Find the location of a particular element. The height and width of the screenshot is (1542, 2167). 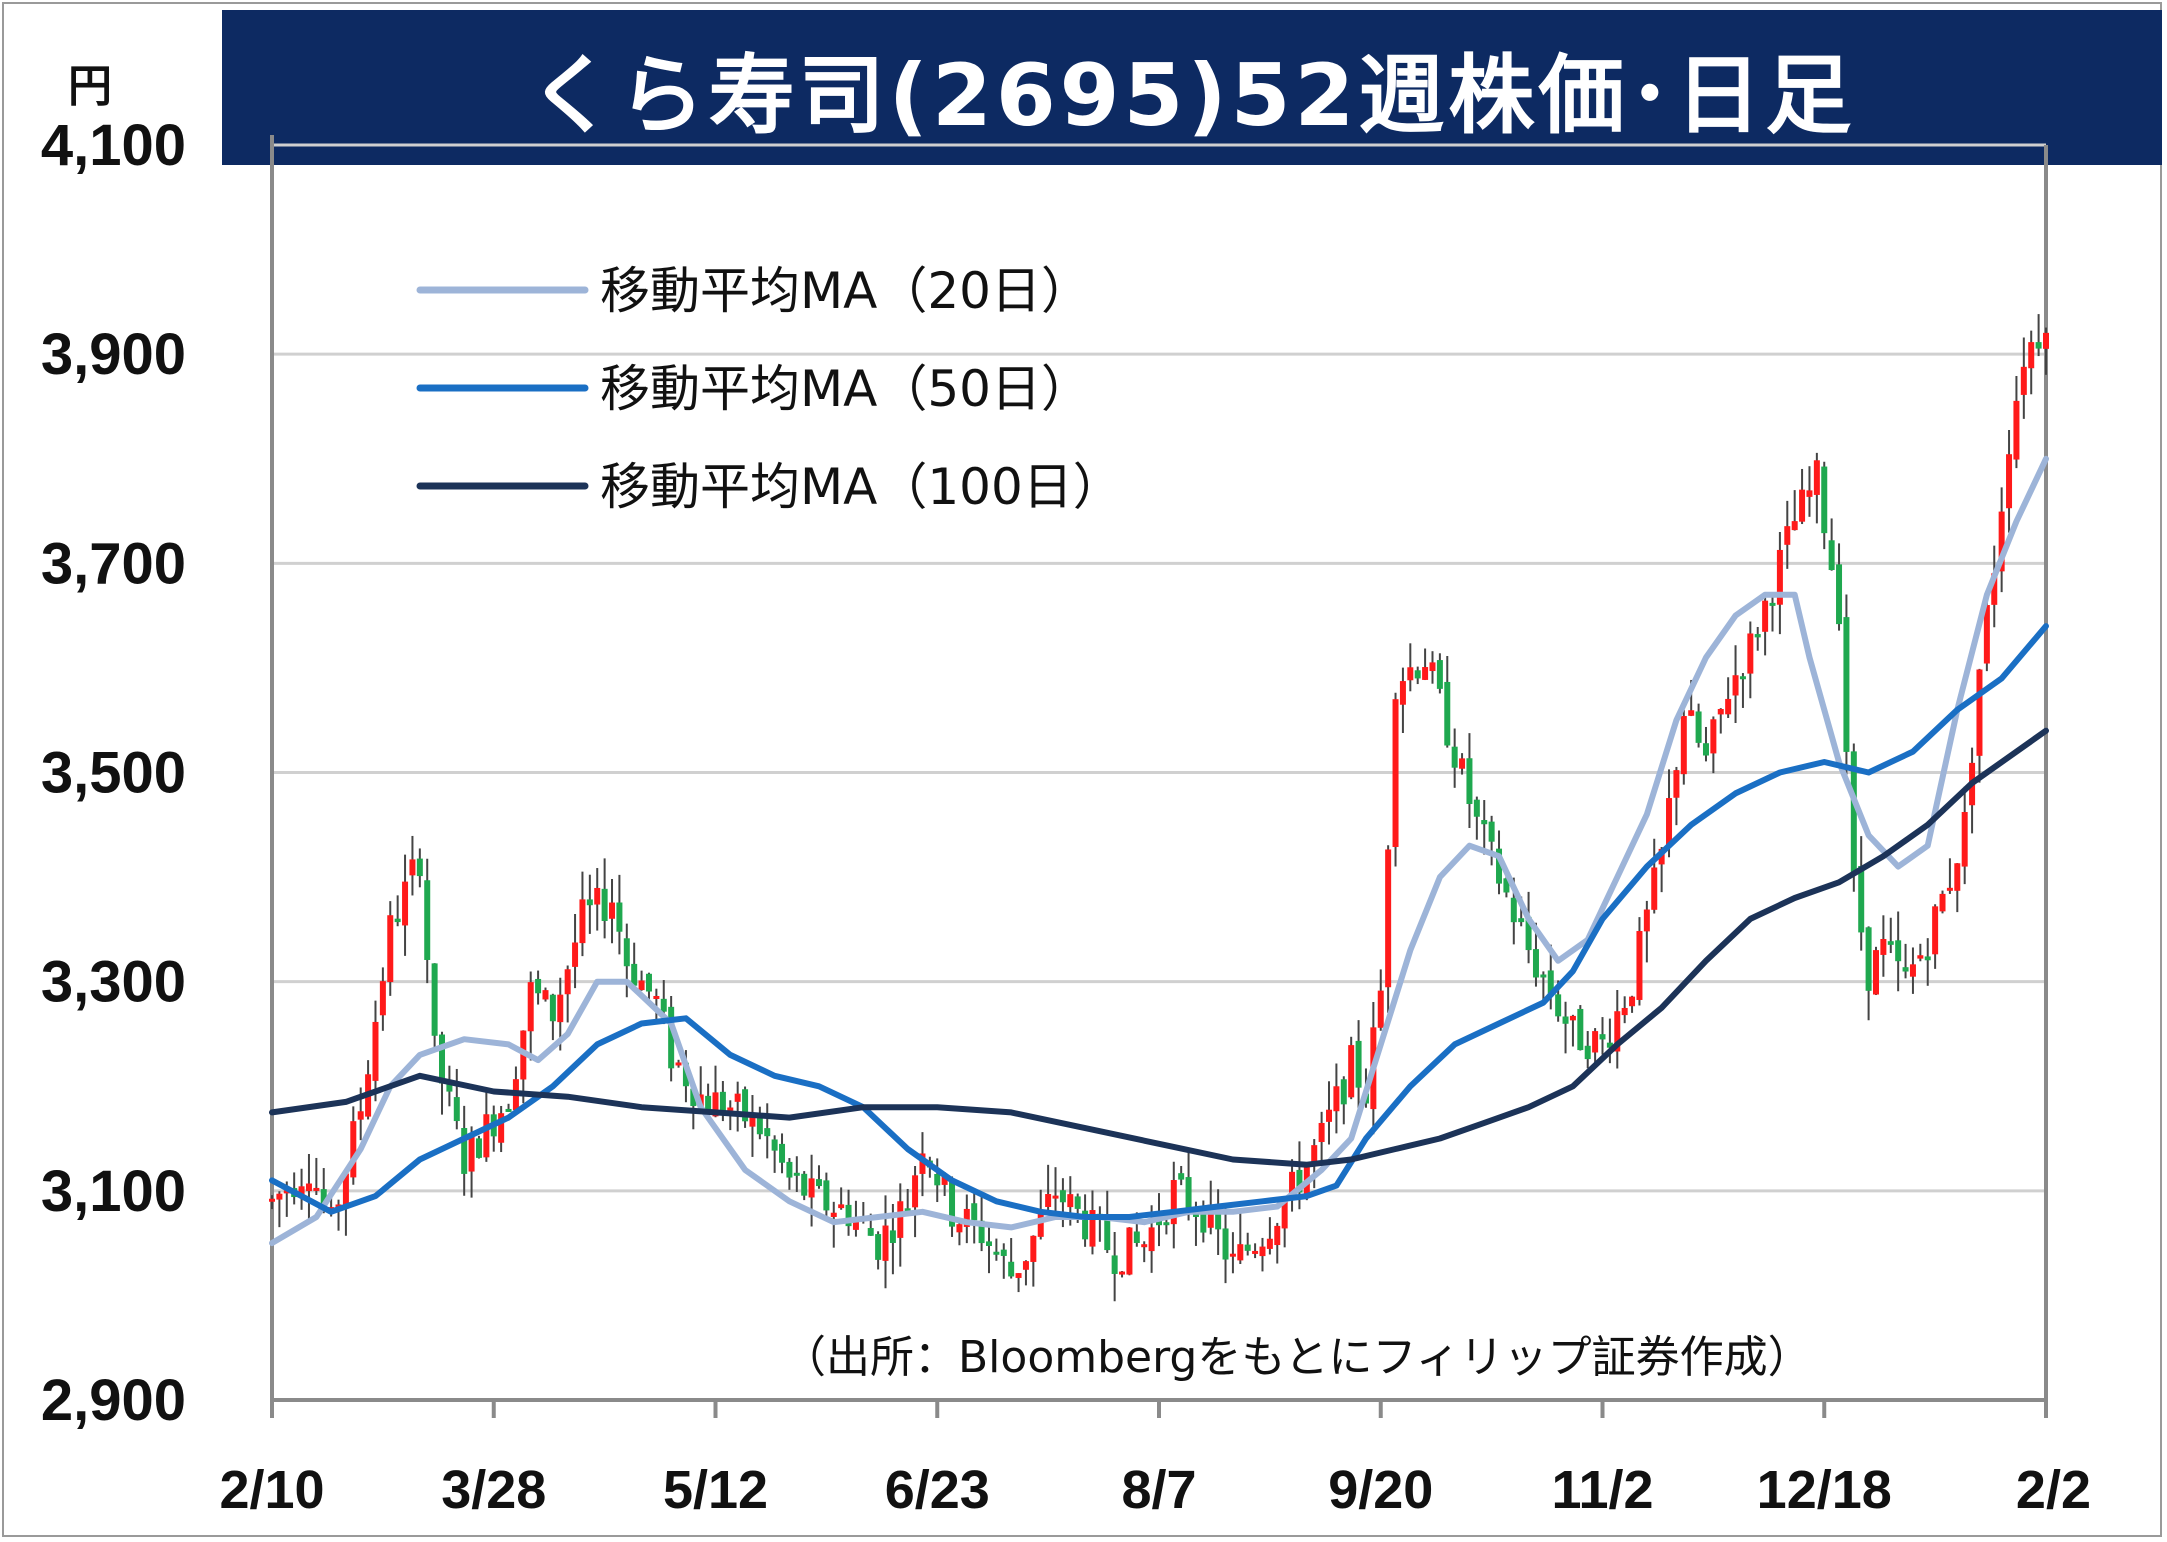

y-tick-label: 3,100 is located at coordinates (113, 1191).